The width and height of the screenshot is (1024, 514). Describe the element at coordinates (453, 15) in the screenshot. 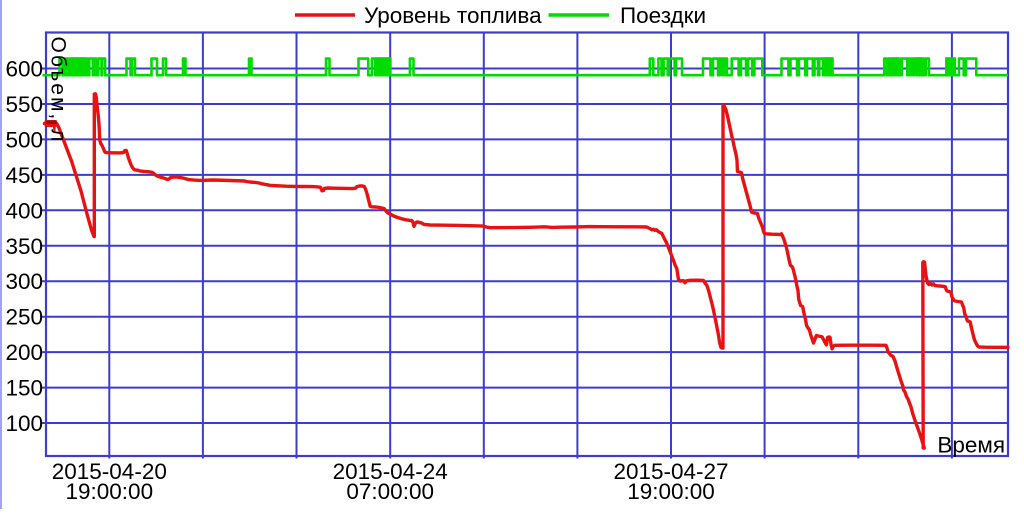

I see `svg-text: Уровень топлива` at that location.